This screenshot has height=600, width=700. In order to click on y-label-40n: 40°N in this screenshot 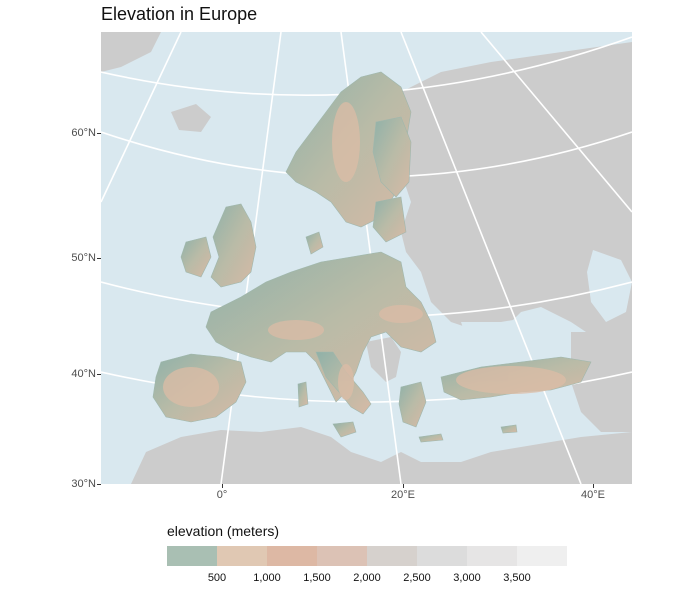, I will do `click(83, 374)`.